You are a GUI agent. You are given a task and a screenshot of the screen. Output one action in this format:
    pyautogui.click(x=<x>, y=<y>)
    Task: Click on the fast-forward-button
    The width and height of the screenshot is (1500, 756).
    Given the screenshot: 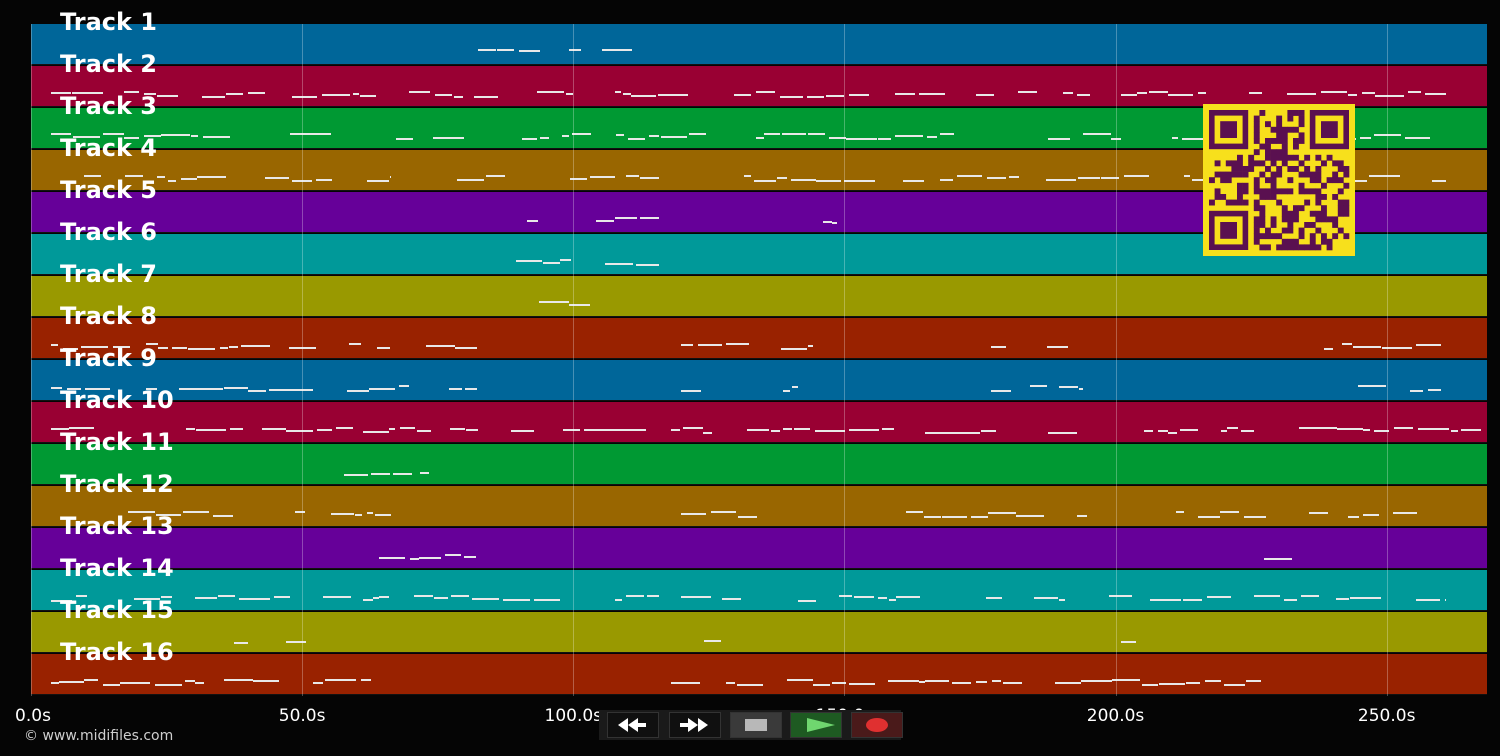 What is the action you would take?
    pyautogui.click(x=695, y=725)
    